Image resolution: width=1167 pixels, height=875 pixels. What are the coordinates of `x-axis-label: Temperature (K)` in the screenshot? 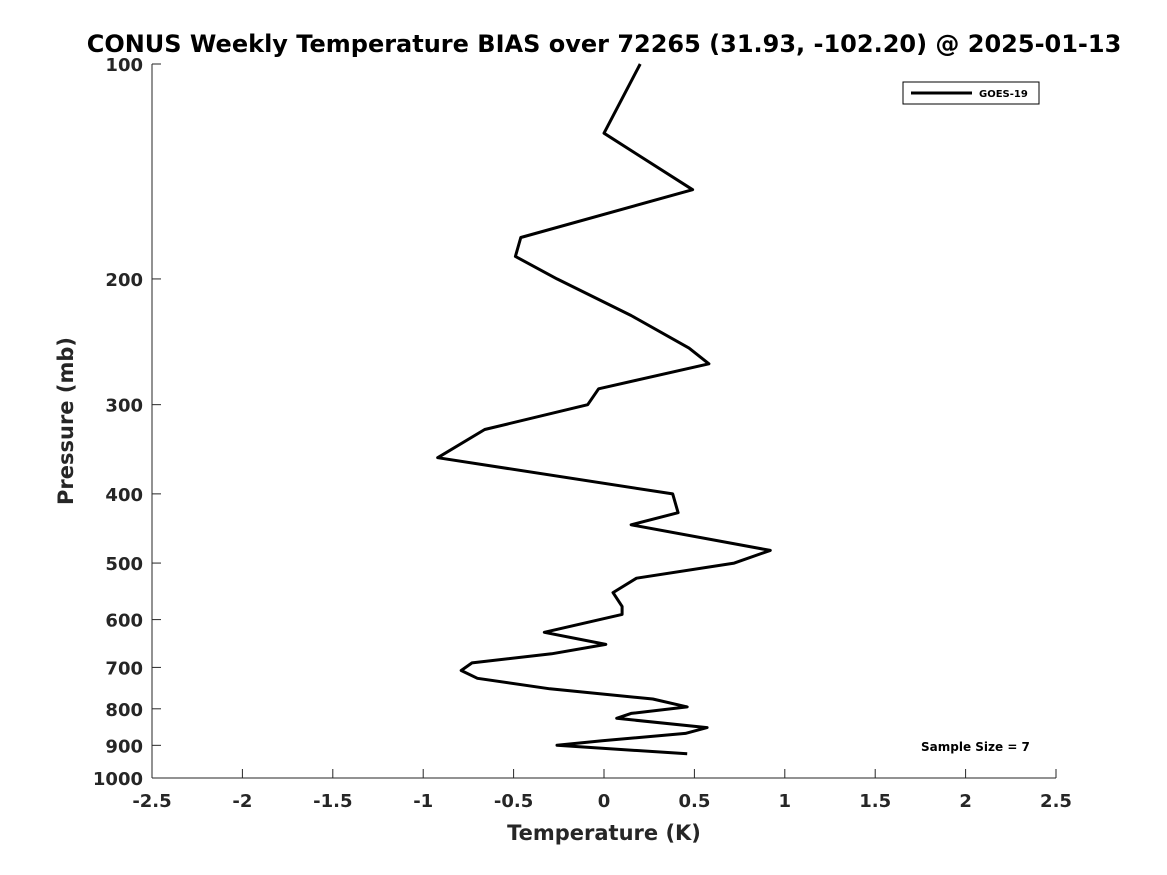 It's located at (604, 833).